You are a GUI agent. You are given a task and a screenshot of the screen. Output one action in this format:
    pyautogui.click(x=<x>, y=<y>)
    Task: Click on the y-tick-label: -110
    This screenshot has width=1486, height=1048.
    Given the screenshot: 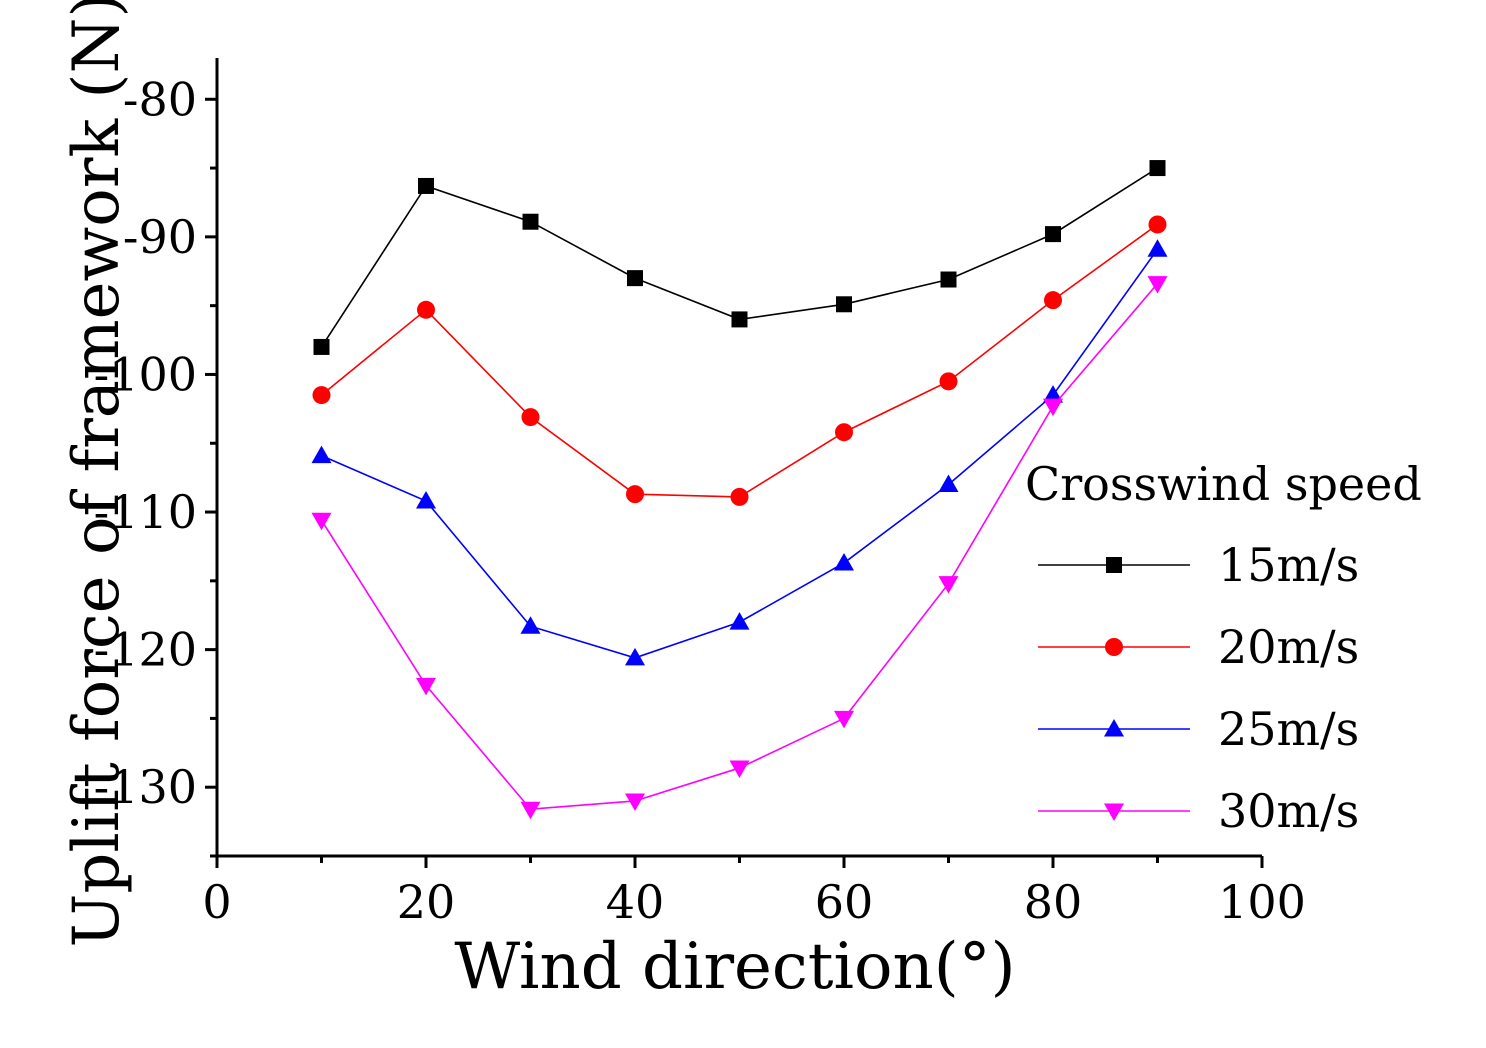 What is the action you would take?
    pyautogui.click(x=145, y=512)
    